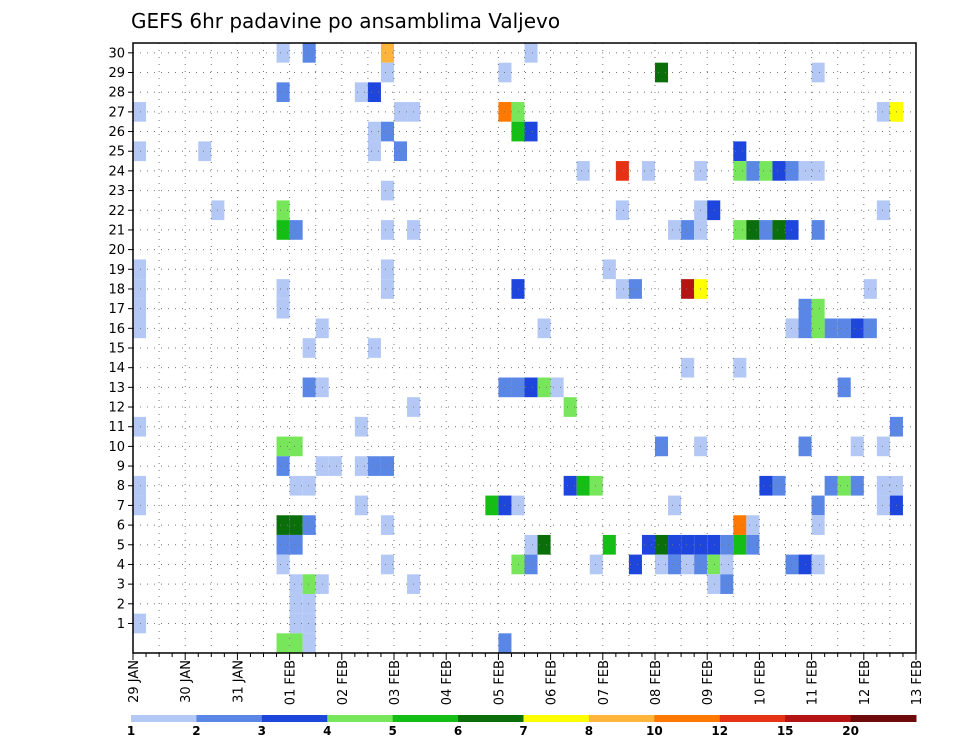 The height and width of the screenshot is (742, 960). I want to click on y-tick-label: 15, so click(116, 349).